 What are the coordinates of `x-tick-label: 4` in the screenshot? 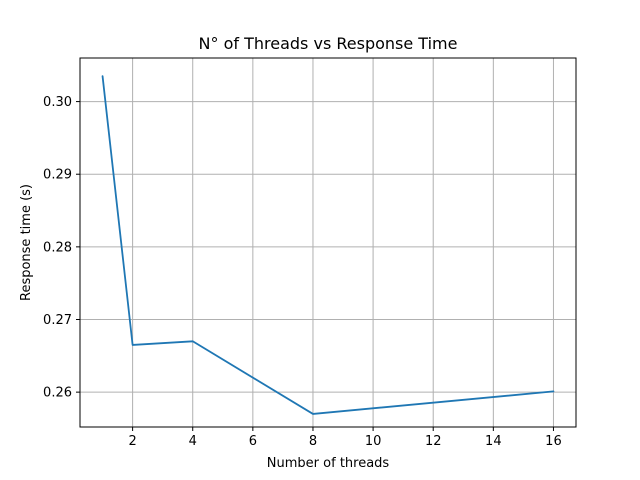 It's located at (193, 441).